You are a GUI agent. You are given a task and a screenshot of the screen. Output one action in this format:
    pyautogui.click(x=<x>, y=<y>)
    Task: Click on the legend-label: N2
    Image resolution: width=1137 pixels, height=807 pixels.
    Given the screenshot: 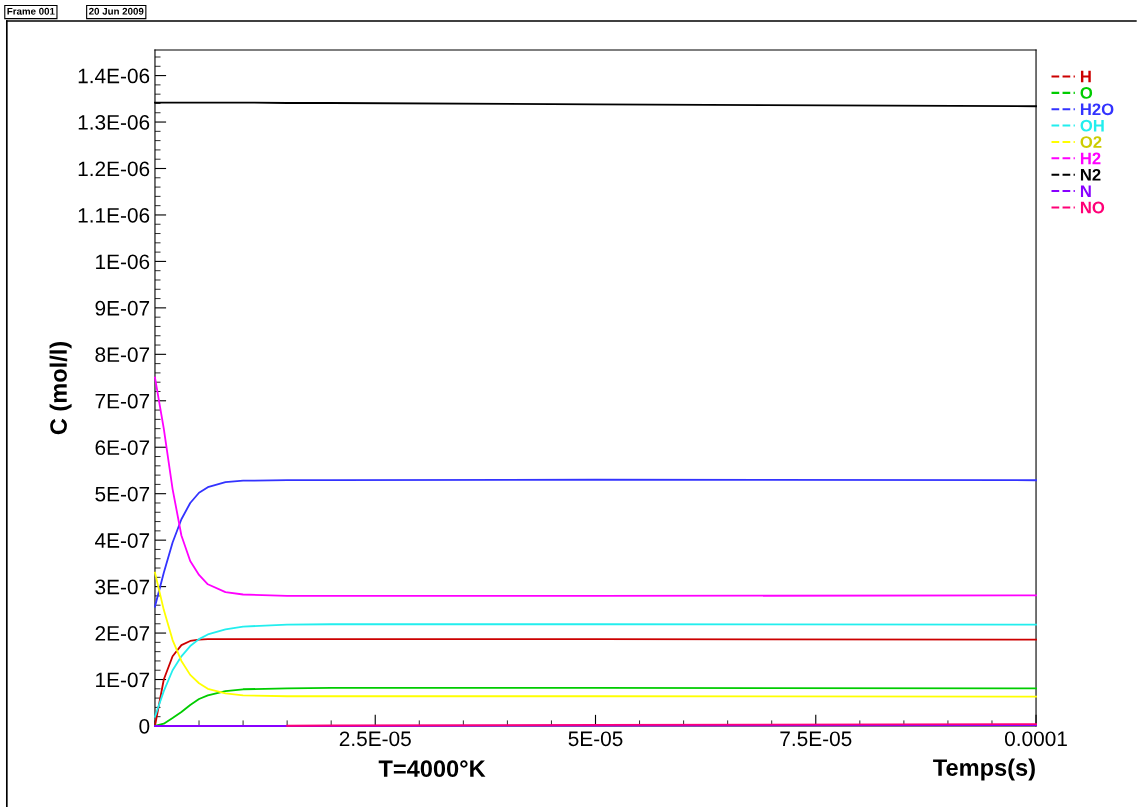 What is the action you would take?
    pyautogui.click(x=1090, y=174)
    